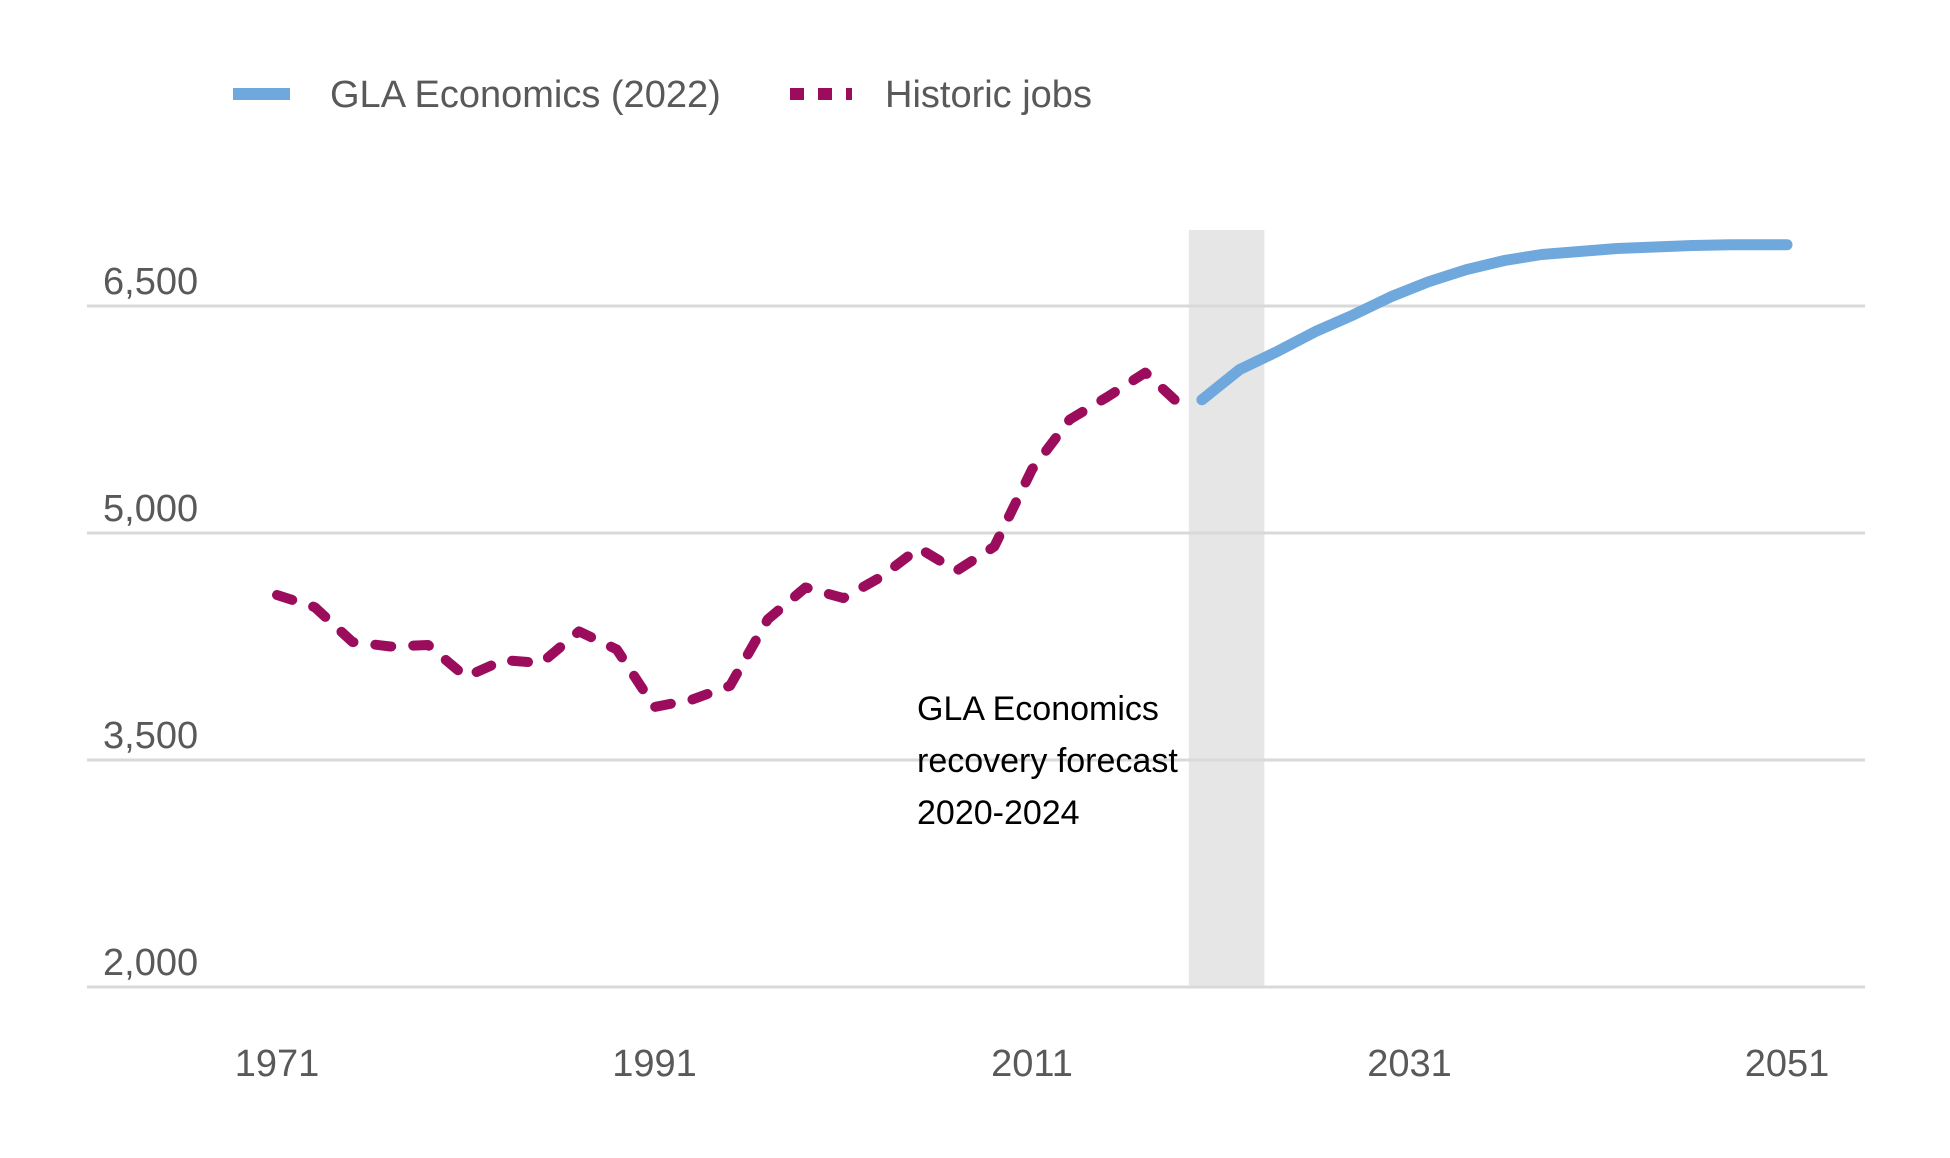  I want to click on annotation-line-2: recovery forecast, so click(1047, 761).